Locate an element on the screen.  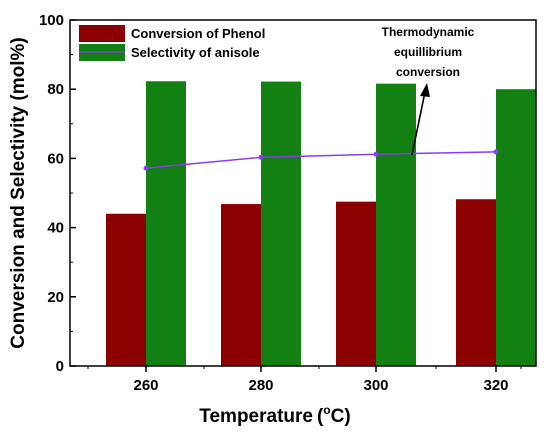
x-tick-label-280: 280 is located at coordinates (260, 385).